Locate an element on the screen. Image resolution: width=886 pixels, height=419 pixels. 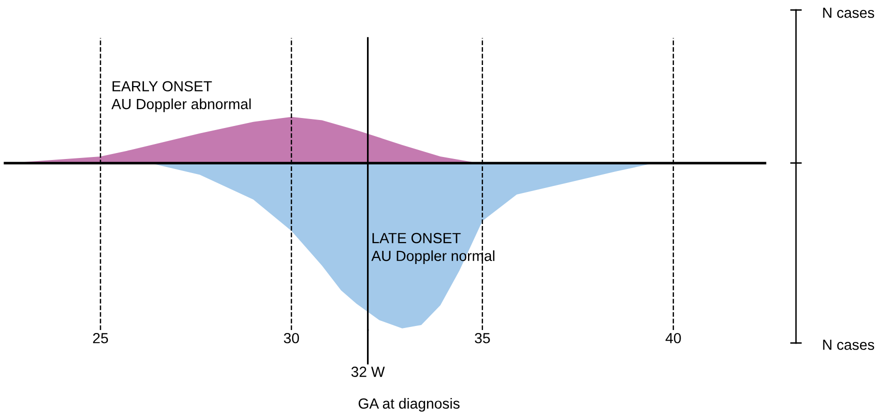
x-tick-label: 25 is located at coordinates (100, 338).